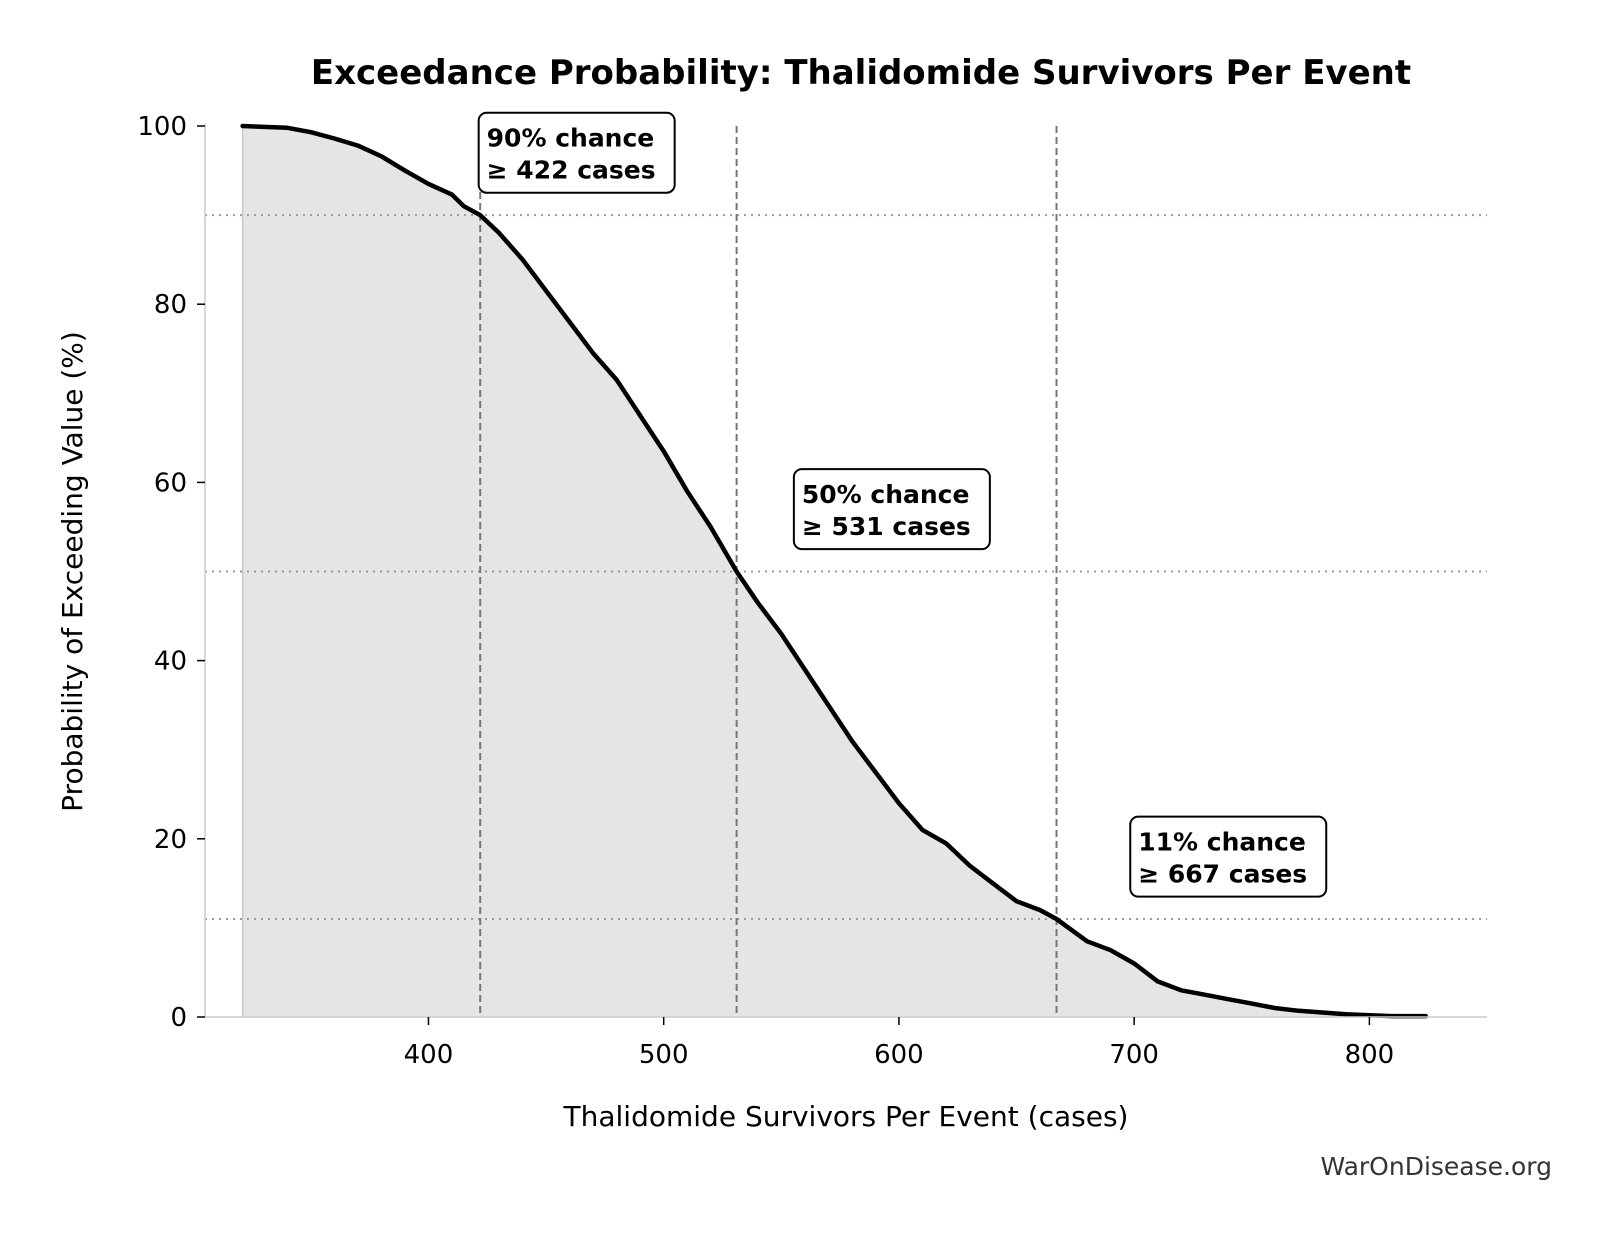 This screenshot has height=1233, width=1603. Describe the element at coordinates (886, 494) in the screenshot. I see `annotation-probability-text: 50% chance` at that location.